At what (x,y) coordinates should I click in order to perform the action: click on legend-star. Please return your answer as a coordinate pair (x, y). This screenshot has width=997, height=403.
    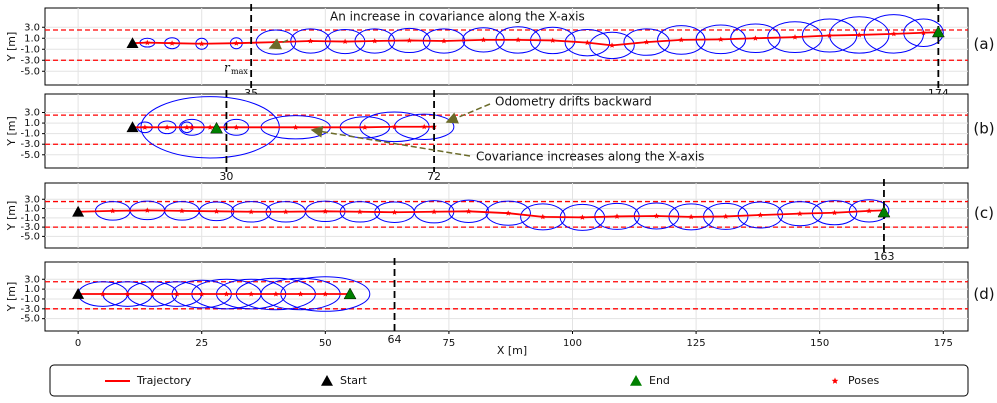
    Looking at the image, I should click on (835, 380).